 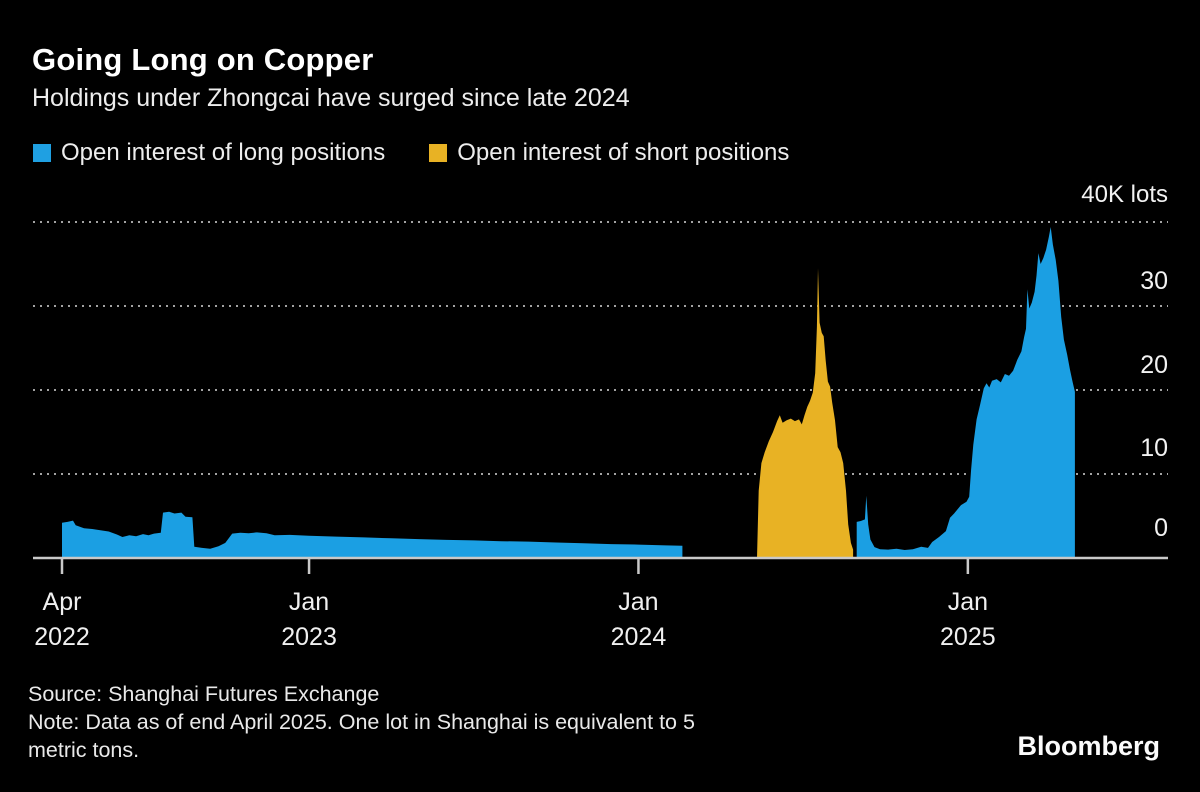 I want to click on x-tick-jan-2024: Jan 2024, so click(x=639, y=620).